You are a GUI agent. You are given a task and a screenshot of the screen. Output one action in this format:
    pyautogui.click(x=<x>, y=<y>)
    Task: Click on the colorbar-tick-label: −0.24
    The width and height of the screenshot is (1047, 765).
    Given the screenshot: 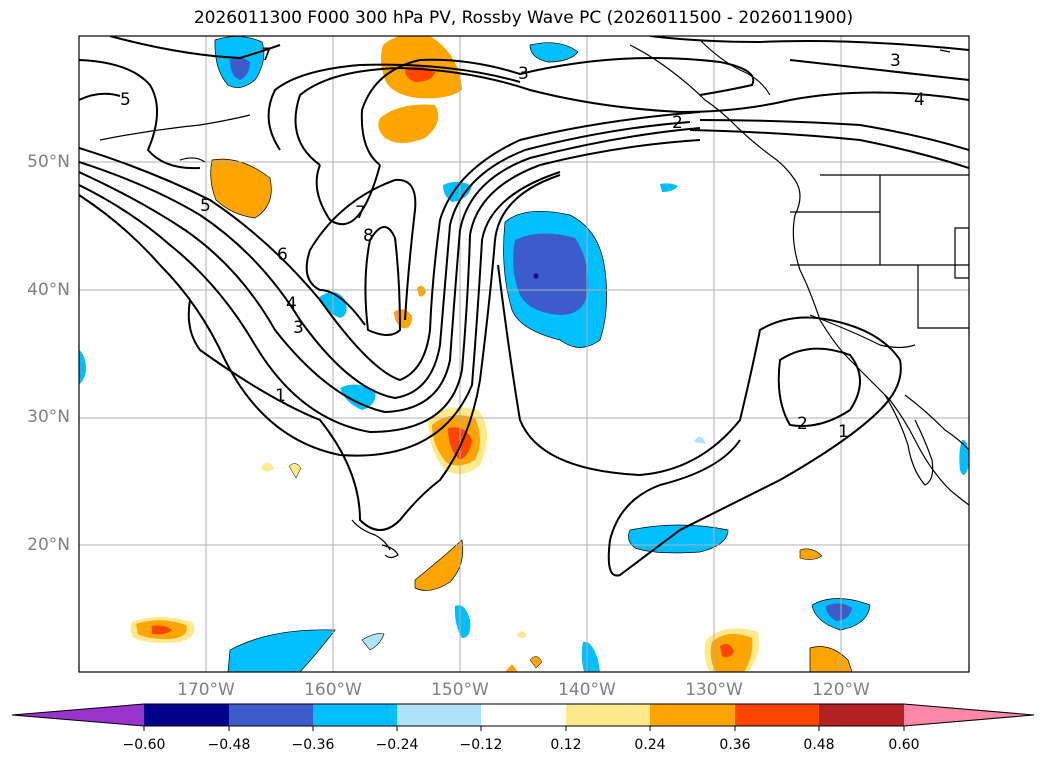 What is the action you would take?
    pyautogui.click(x=397, y=745)
    